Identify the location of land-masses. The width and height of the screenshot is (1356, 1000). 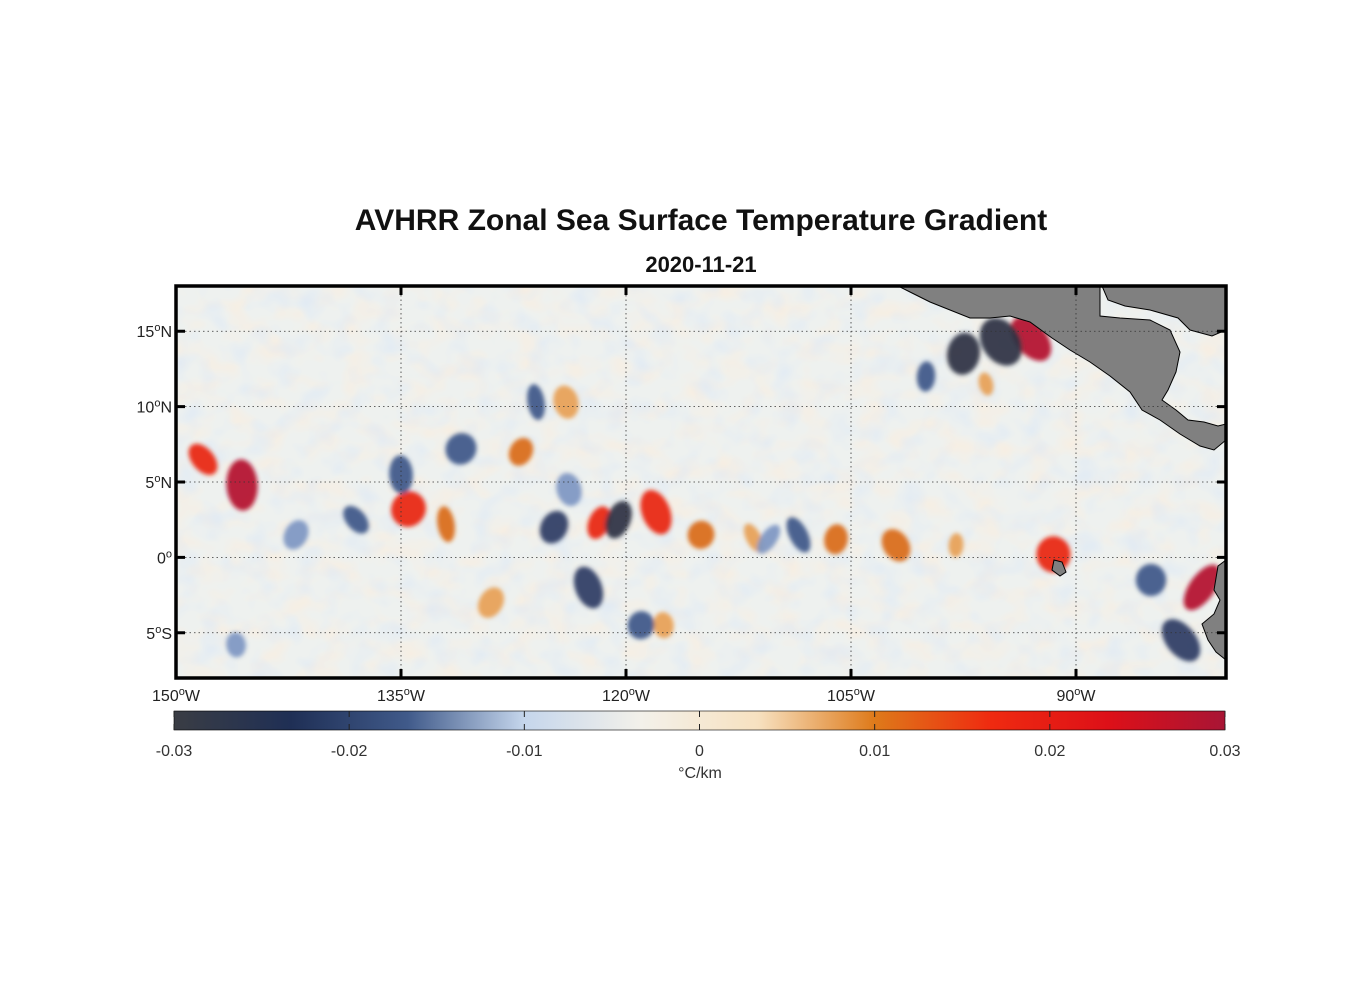
(1061, 473).